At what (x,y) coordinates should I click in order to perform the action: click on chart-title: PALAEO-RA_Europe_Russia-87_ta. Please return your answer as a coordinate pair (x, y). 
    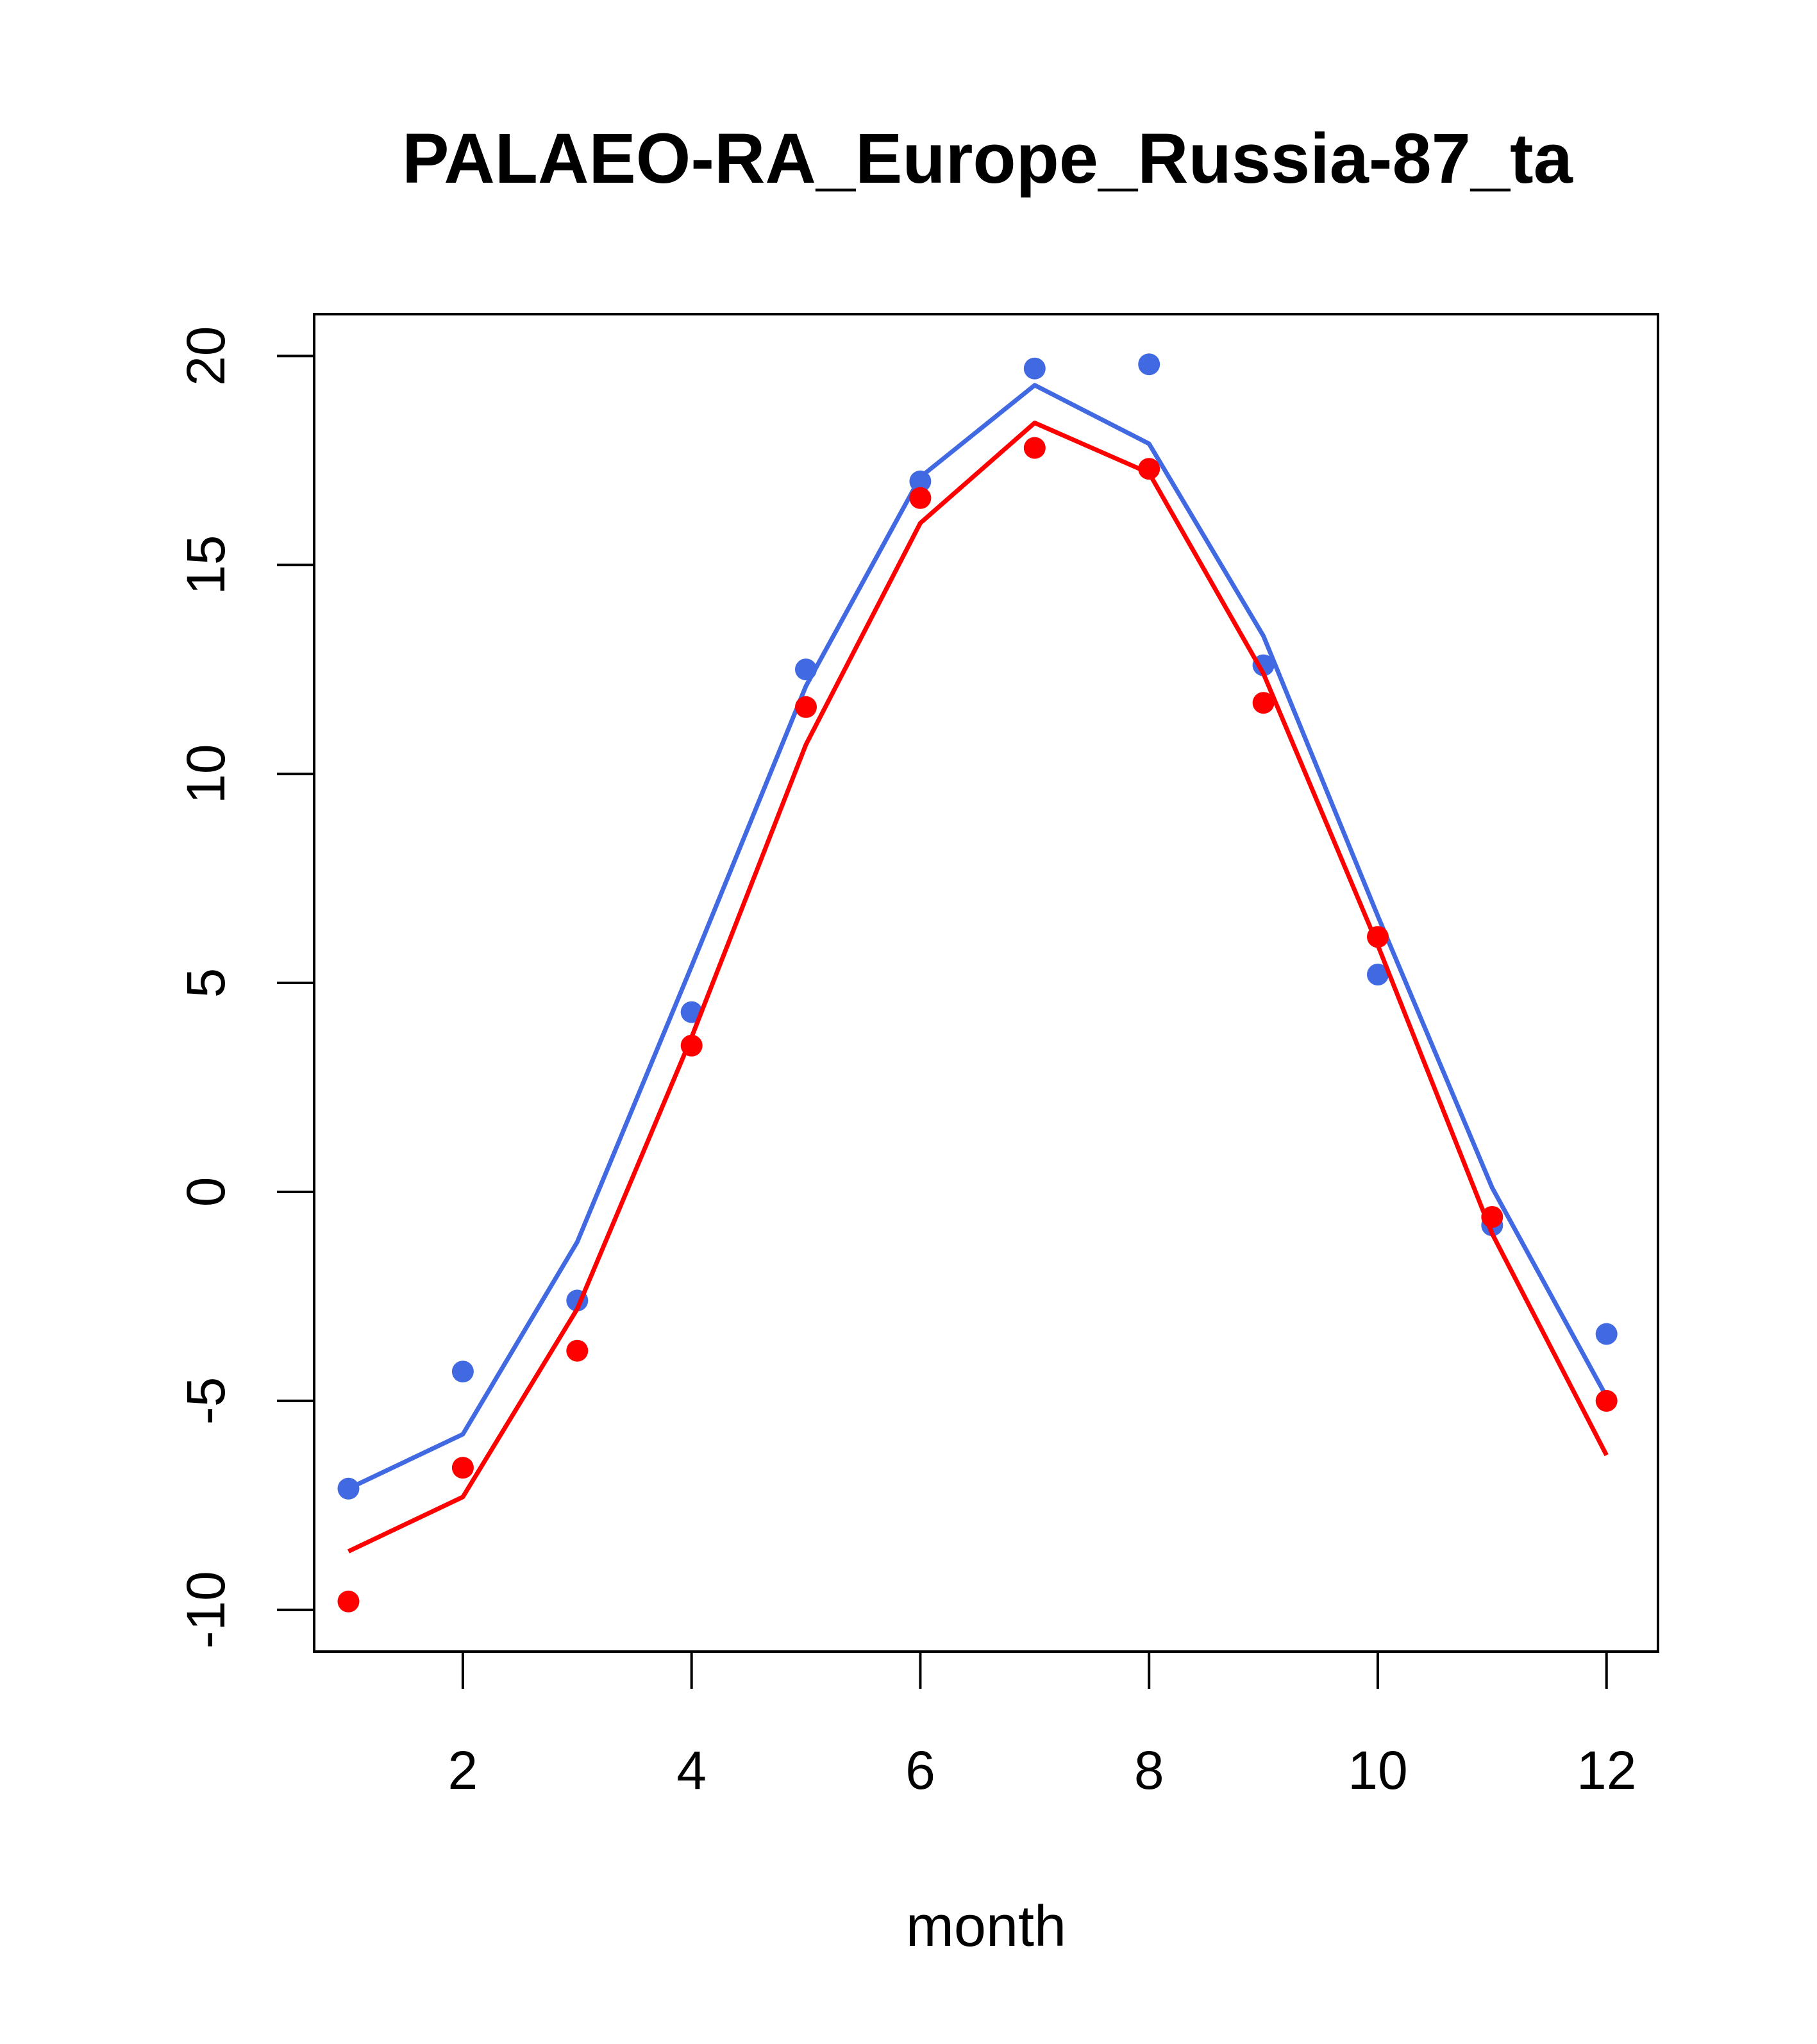
    Looking at the image, I should click on (988, 158).